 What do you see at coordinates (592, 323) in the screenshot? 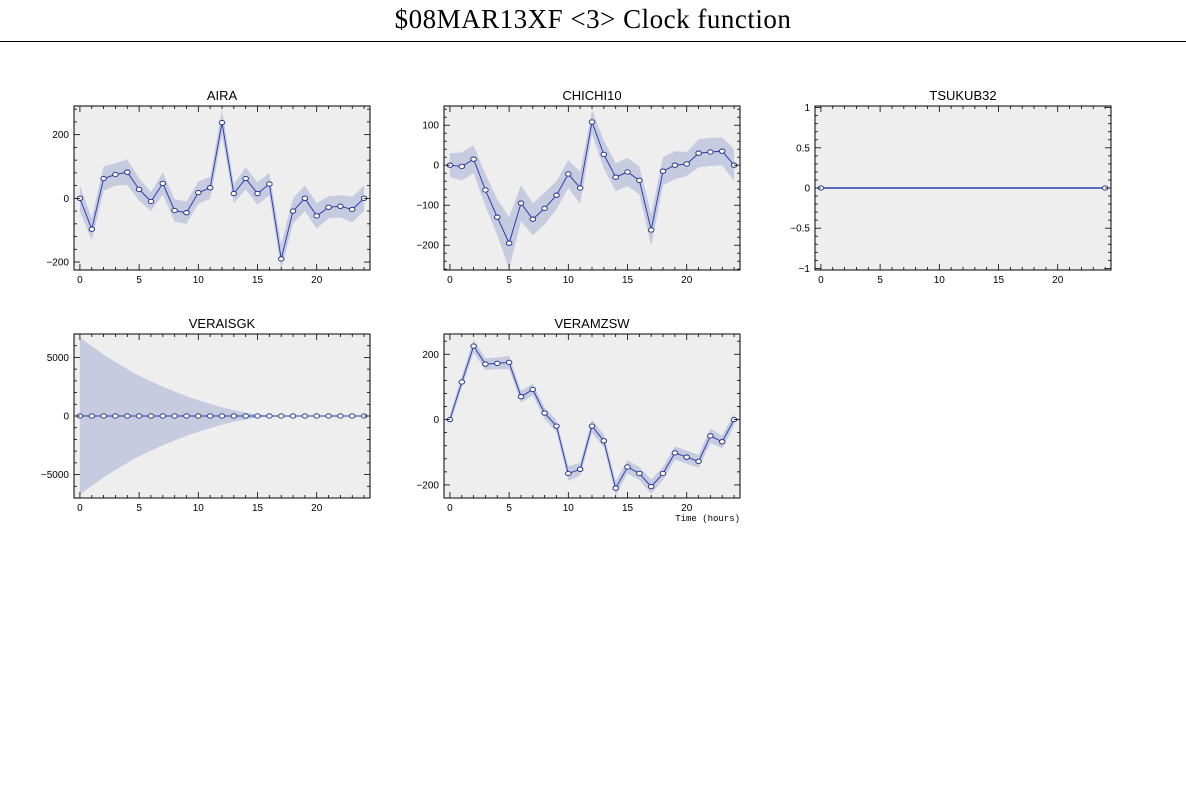
I see `panel-title: VERAMZSW` at bounding box center [592, 323].